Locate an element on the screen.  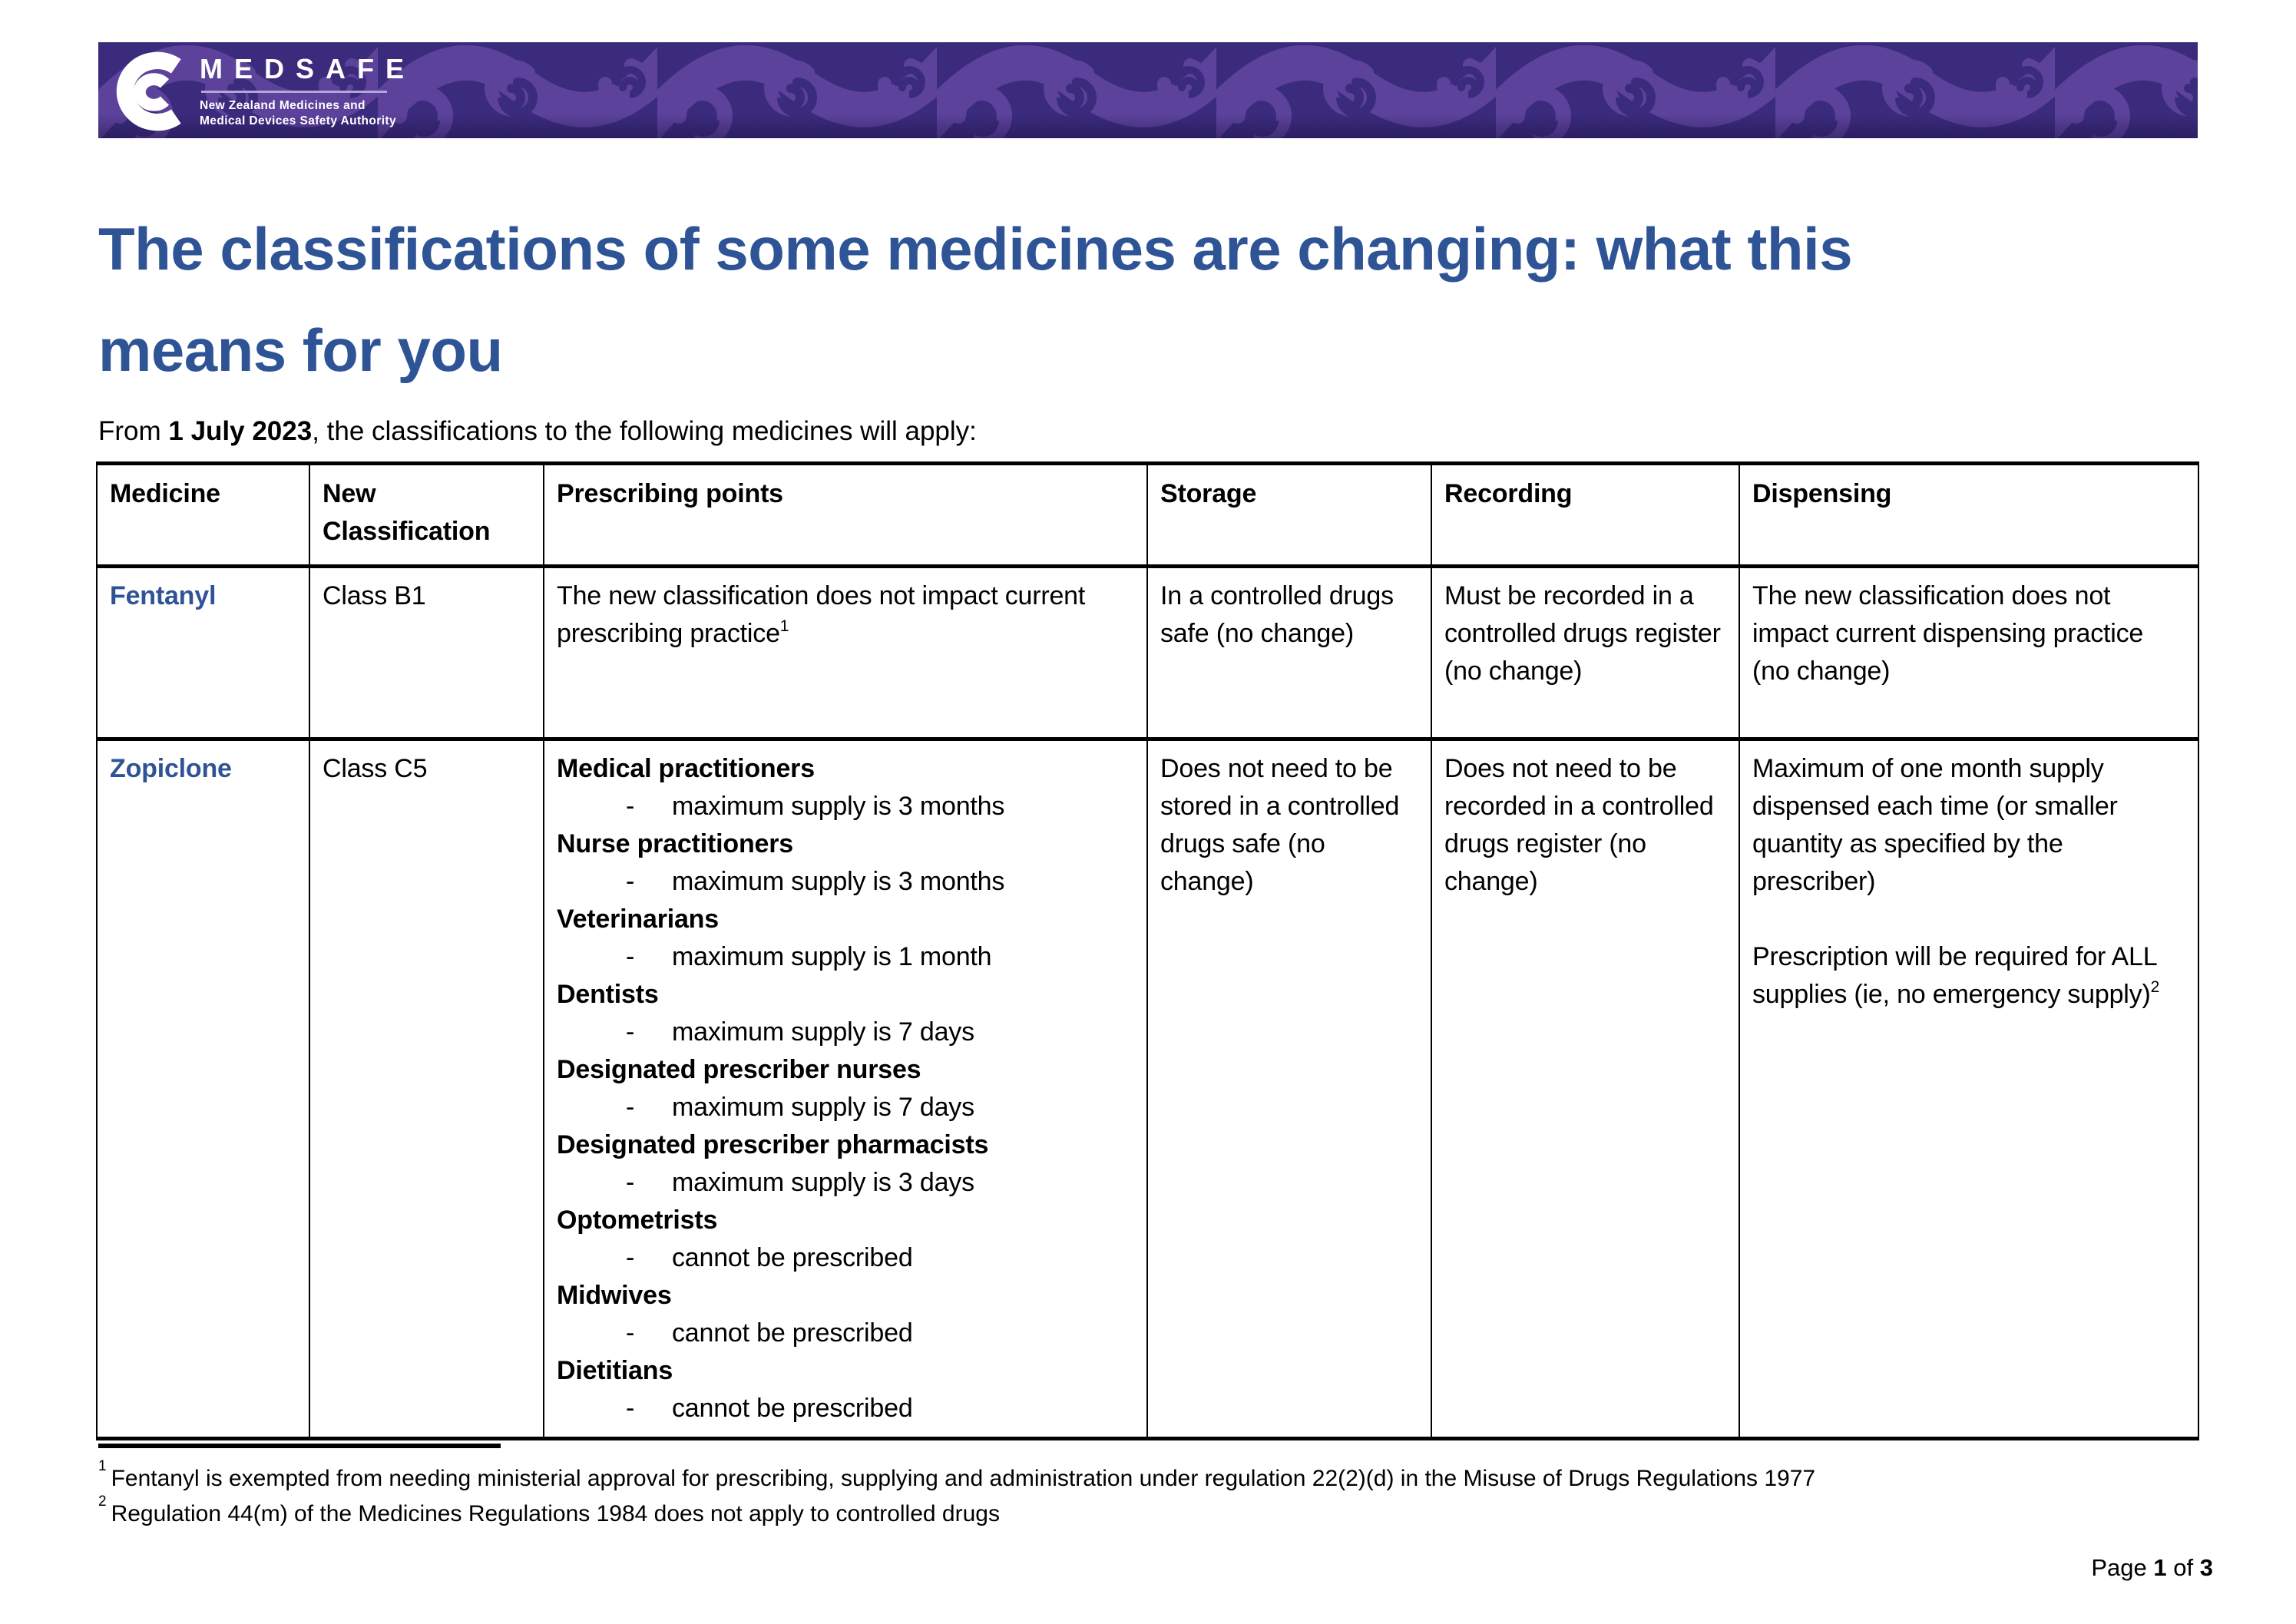
page-number-current: 1 is located at coordinates (2160, 1567).